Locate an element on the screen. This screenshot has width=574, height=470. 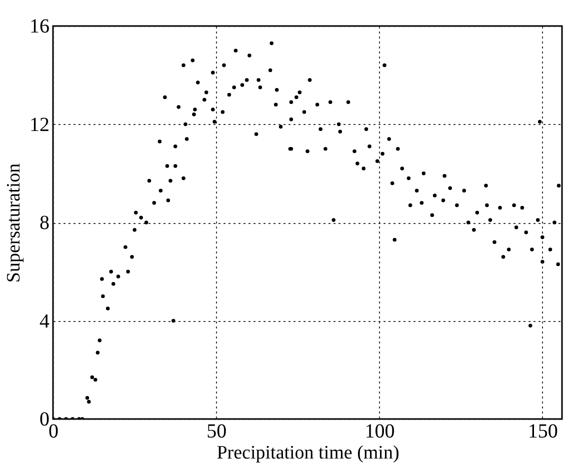
x-axis-title: Precipitation time (min) is located at coordinates (308, 453).